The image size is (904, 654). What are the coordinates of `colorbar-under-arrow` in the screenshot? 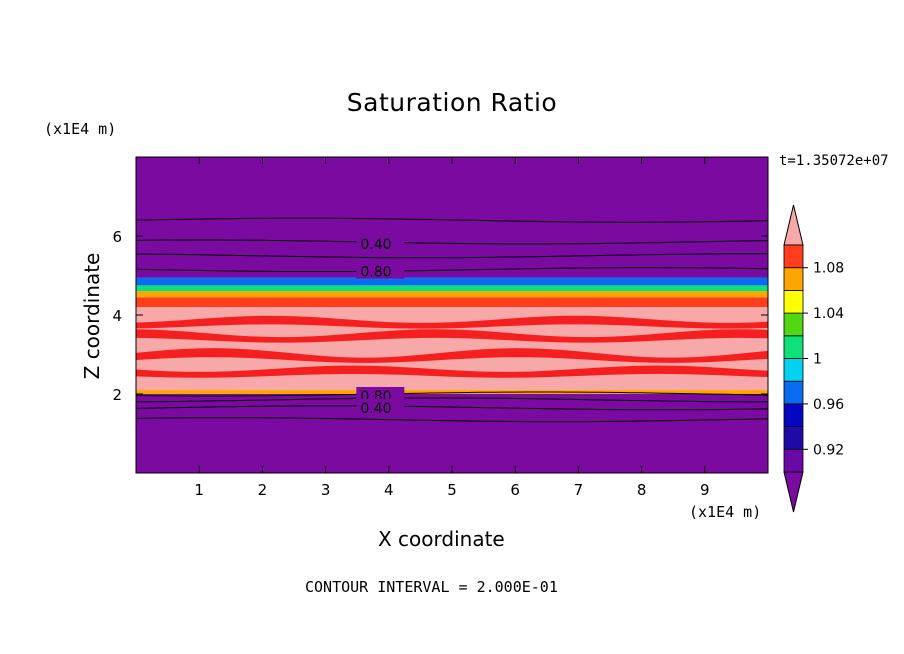 It's located at (793, 492).